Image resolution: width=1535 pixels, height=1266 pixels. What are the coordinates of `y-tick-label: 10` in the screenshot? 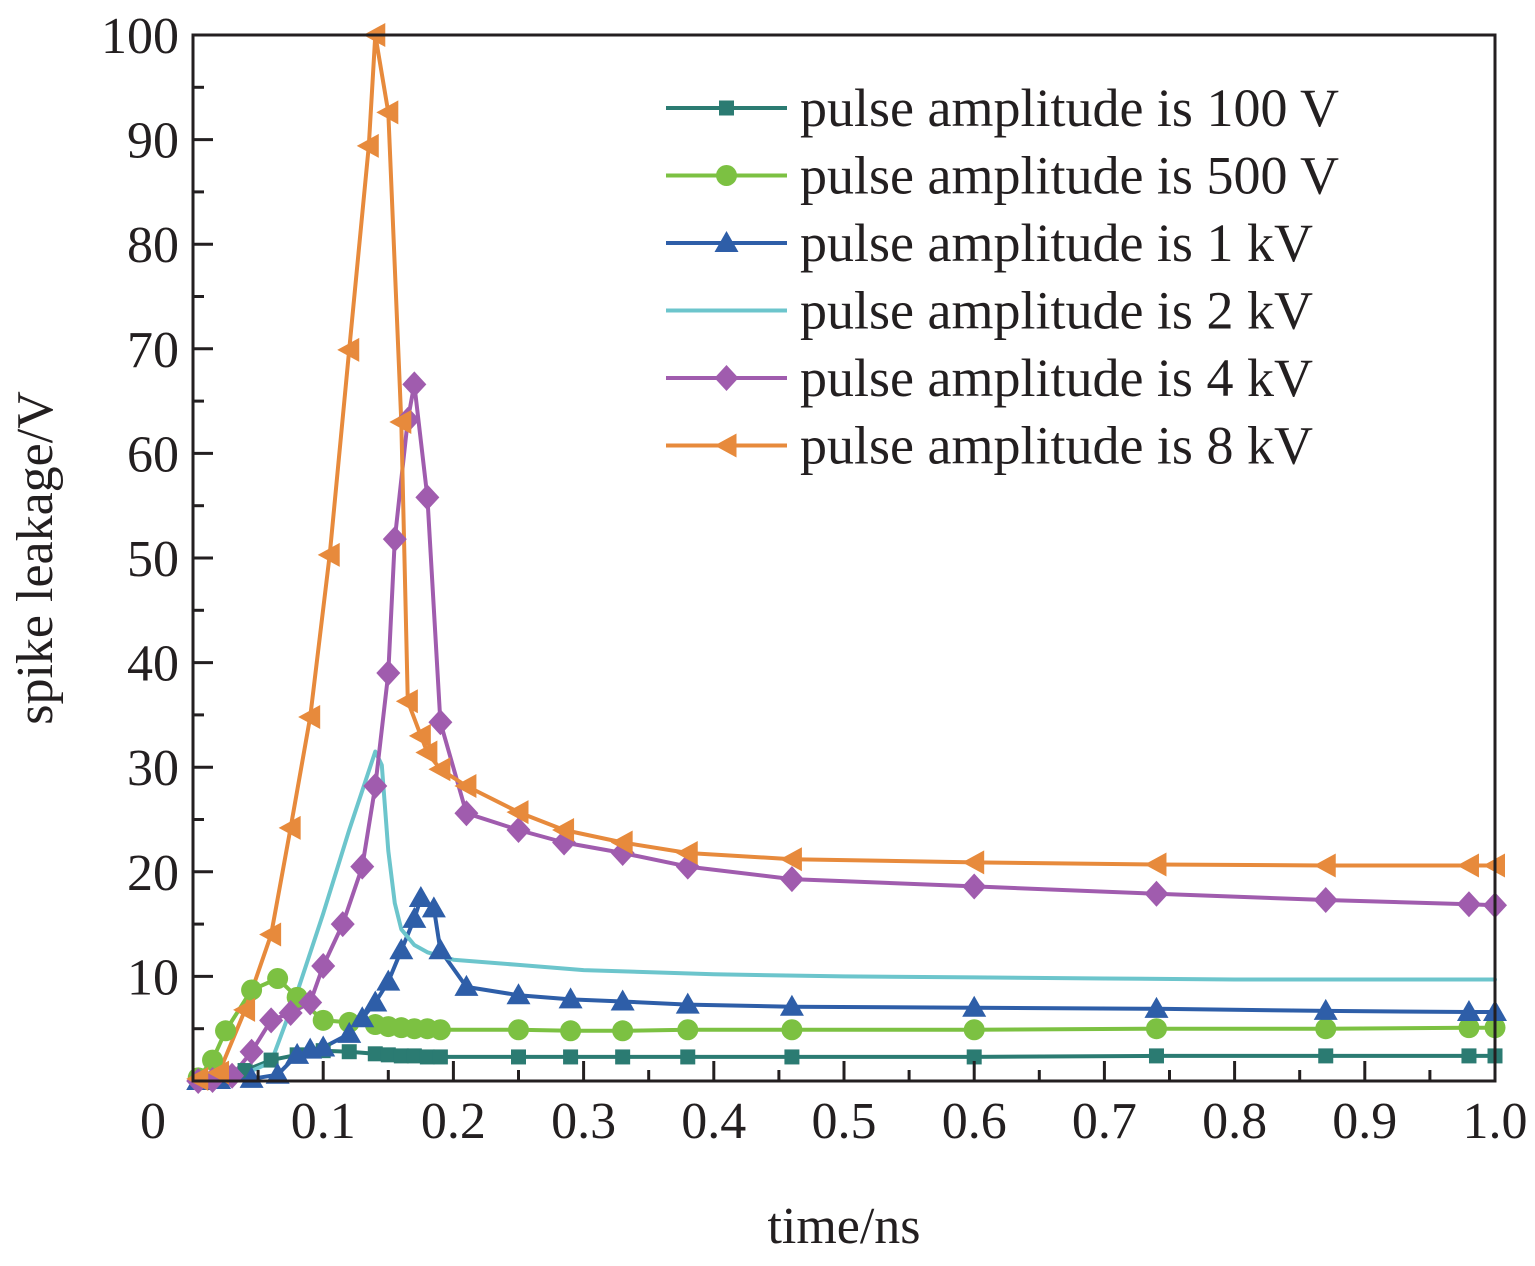 It's located at (153, 977).